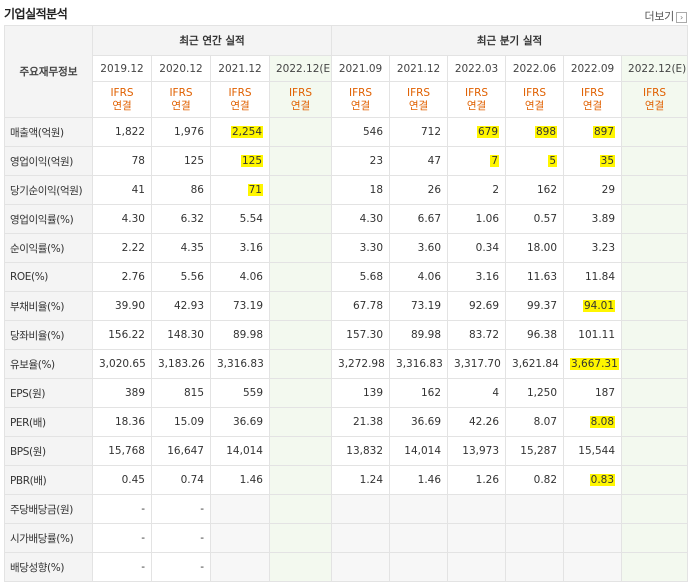 This screenshot has height=586, width=693. What do you see at coordinates (346, 538) in the screenshot?
I see `table-row: 시가배당률(%) - -` at bounding box center [346, 538].